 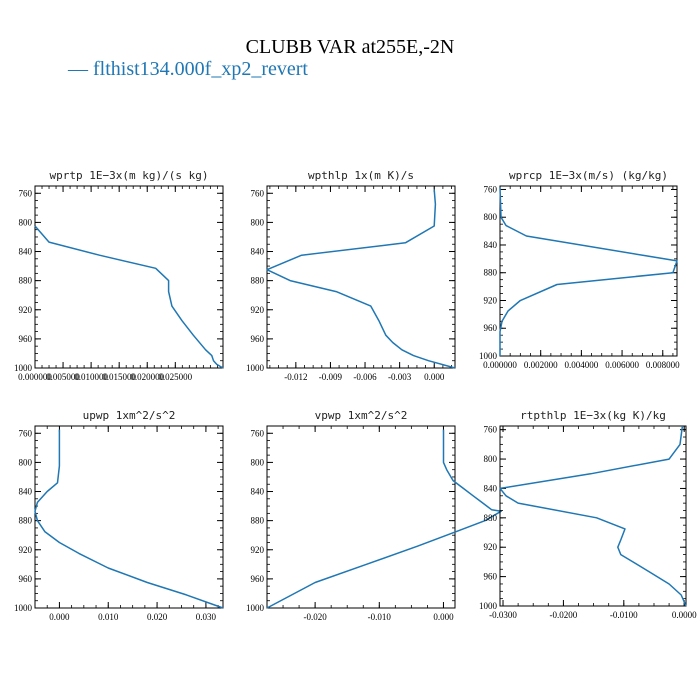 What do you see at coordinates (200, 69) in the screenshot?
I see `legend-label: flthist134.000f_xp2_revert` at bounding box center [200, 69].